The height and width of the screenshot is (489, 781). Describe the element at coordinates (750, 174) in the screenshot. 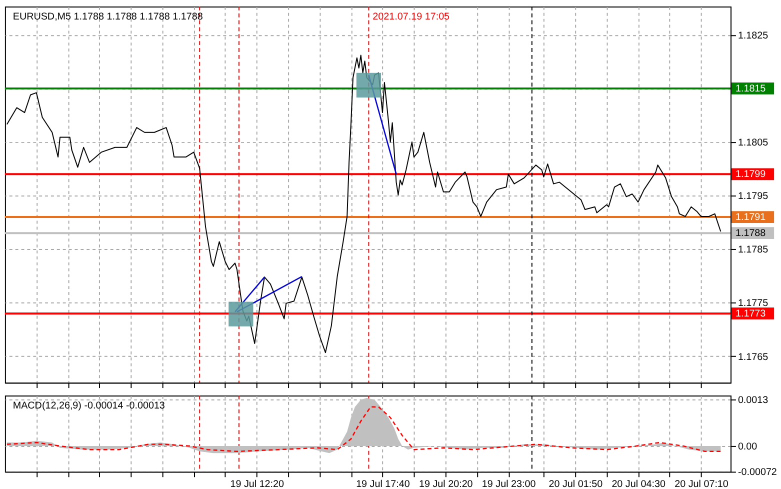

I see `ref-line-label: 1.1799` at that location.